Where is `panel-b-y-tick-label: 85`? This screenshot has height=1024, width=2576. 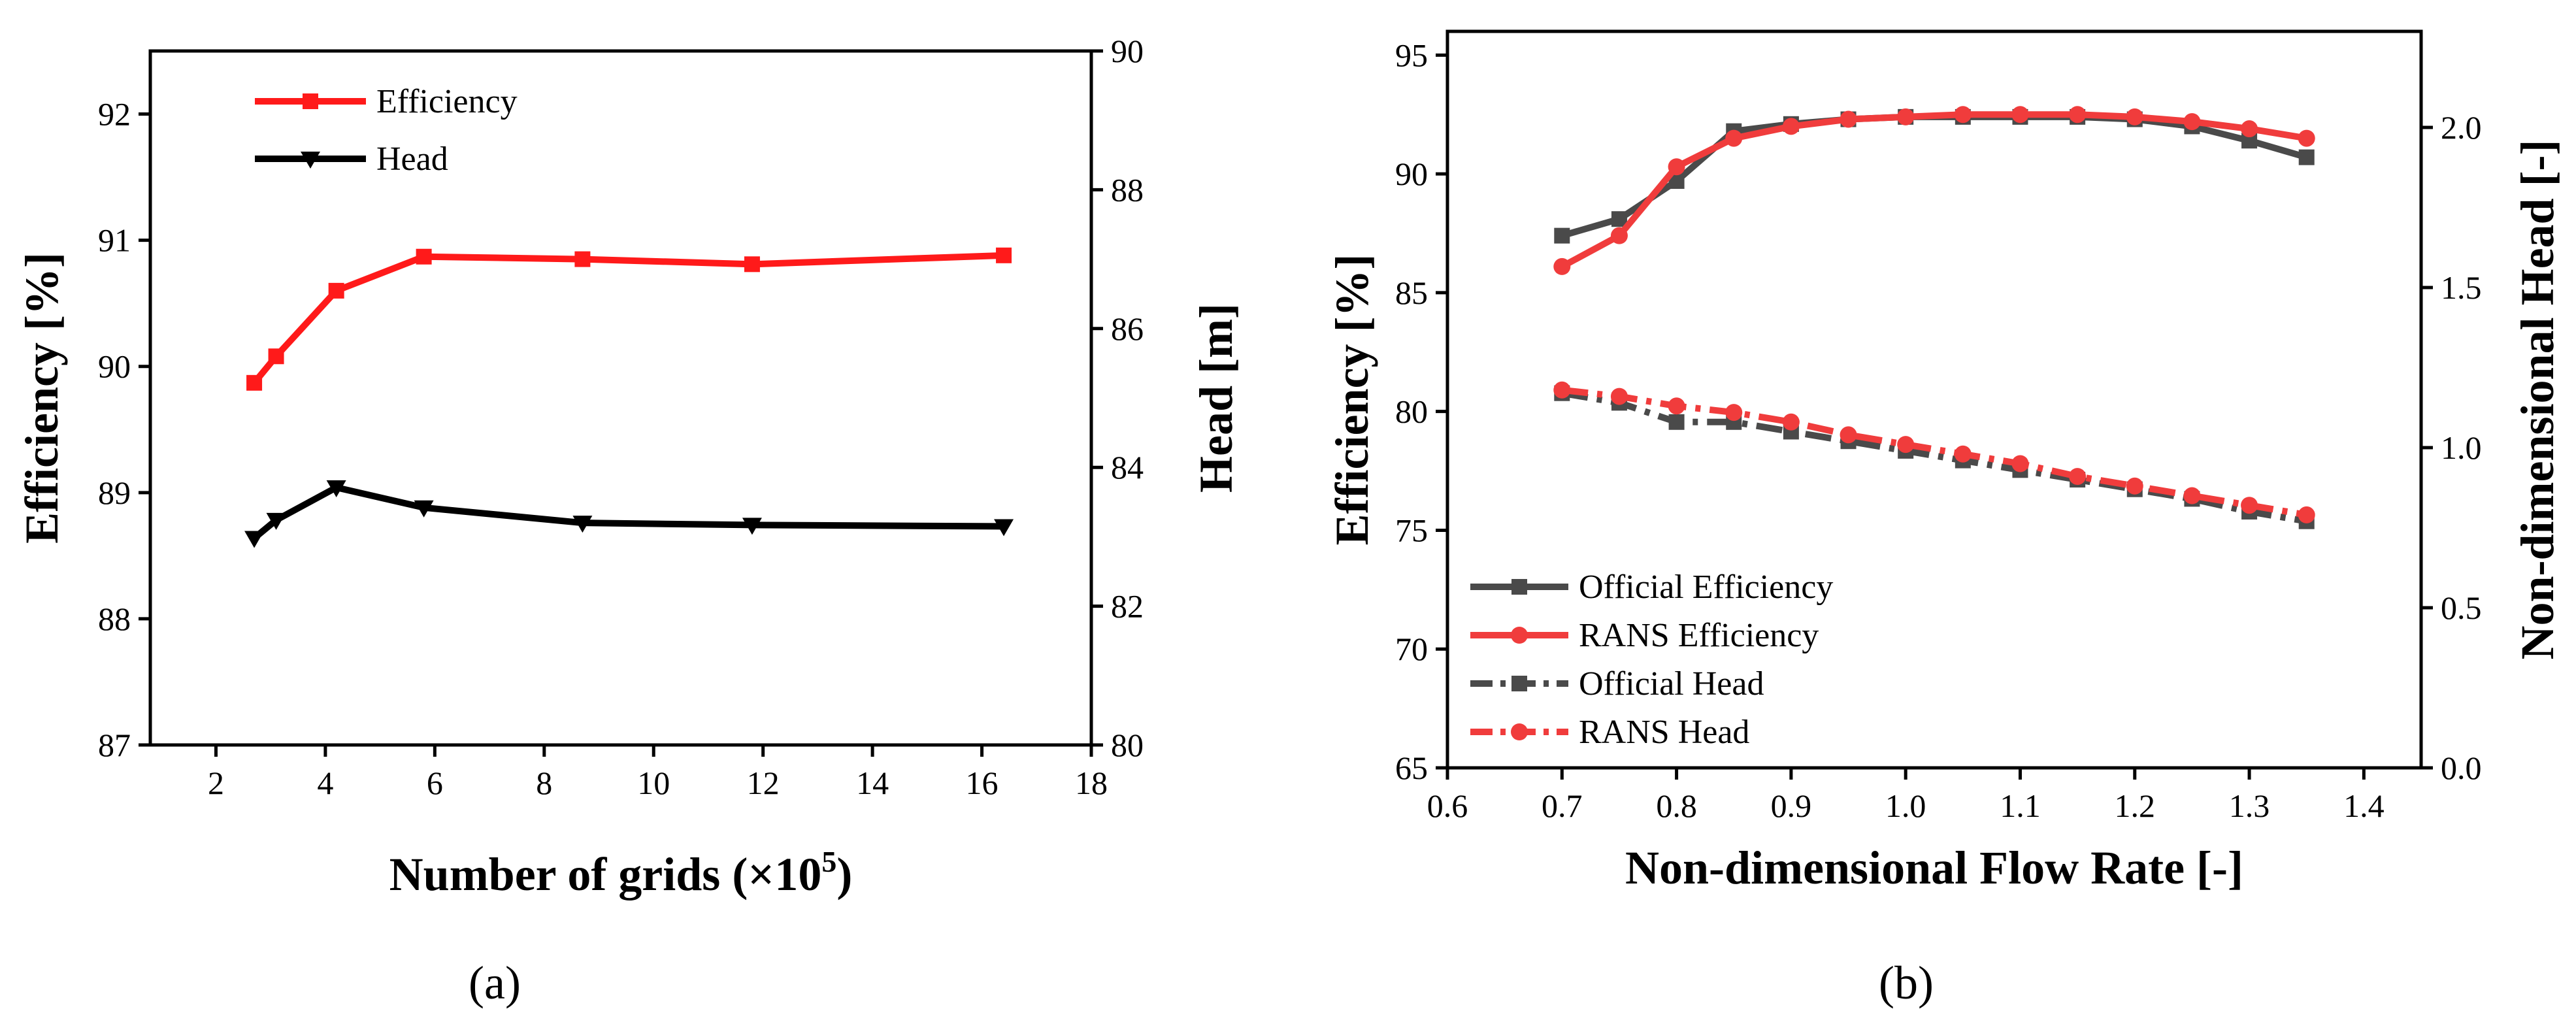
panel-b-y-tick-label: 85 is located at coordinates (1411, 292).